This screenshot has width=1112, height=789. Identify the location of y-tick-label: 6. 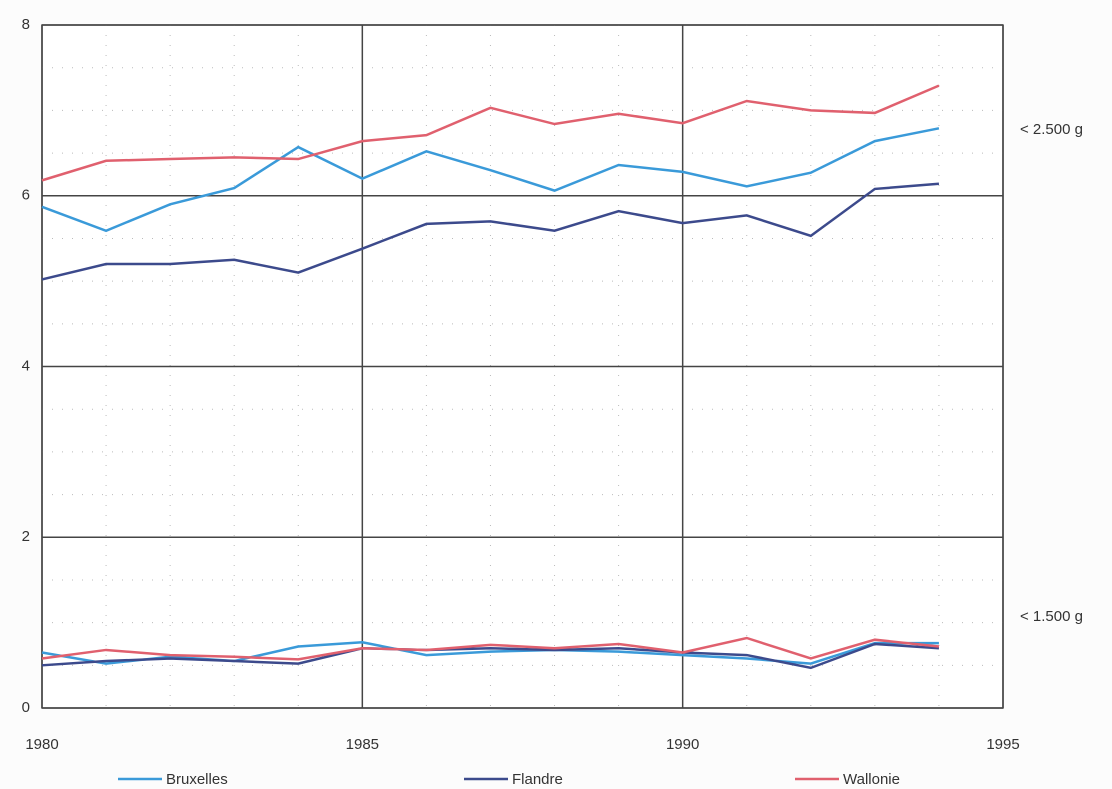
(26, 195).